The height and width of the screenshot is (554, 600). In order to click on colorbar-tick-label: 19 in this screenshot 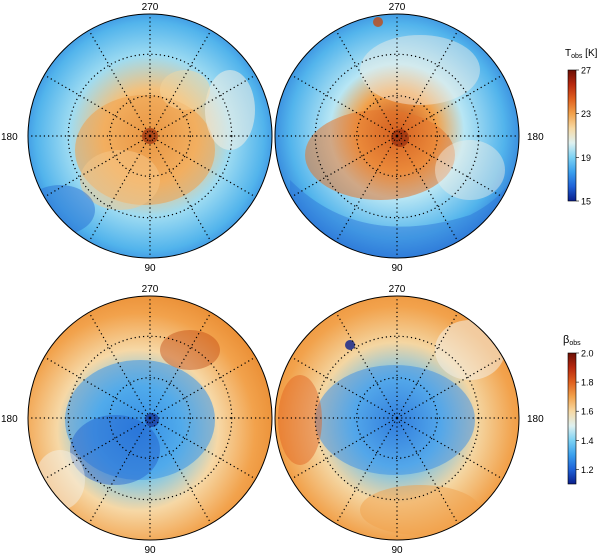, I will do `click(586, 158)`.